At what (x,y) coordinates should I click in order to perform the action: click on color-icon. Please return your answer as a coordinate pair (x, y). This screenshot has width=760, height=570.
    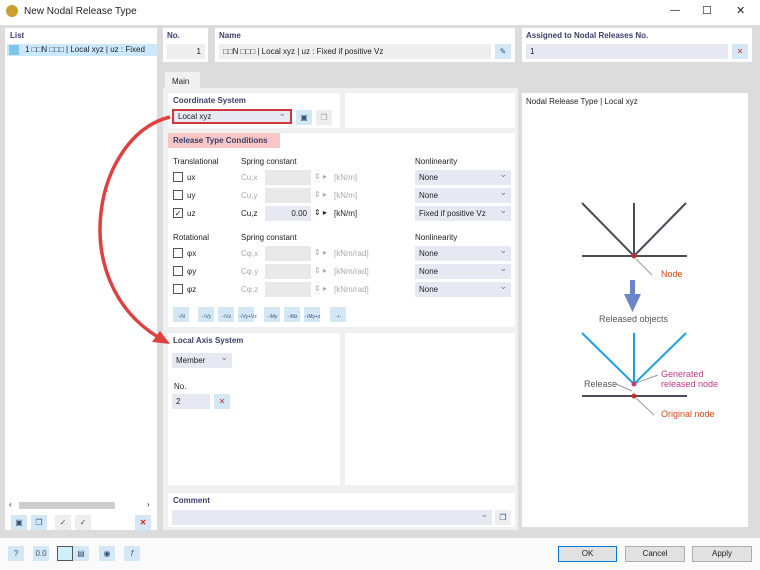
    Looking at the image, I should click on (65, 553).